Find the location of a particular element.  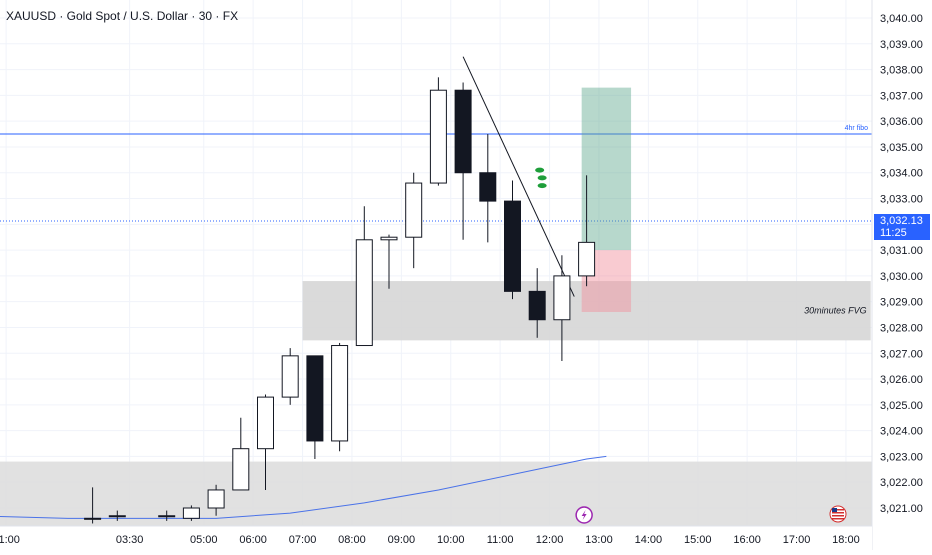

x-tick-label: 09:00 is located at coordinates (402, 540).